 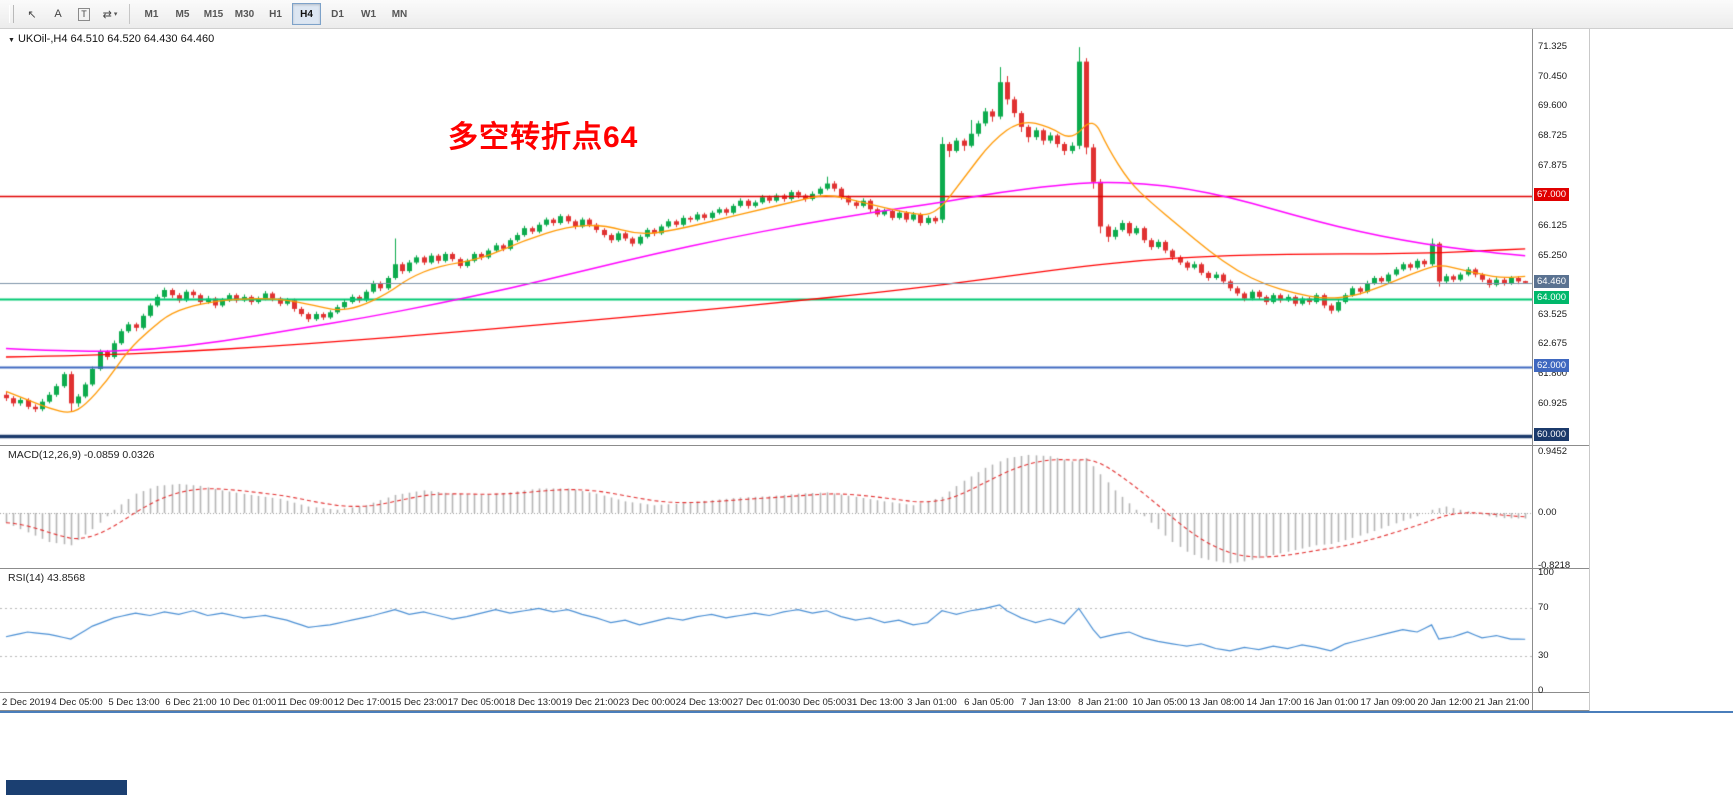 I want to click on time-axis-label: 3 Jan 01:00, so click(x=932, y=702).